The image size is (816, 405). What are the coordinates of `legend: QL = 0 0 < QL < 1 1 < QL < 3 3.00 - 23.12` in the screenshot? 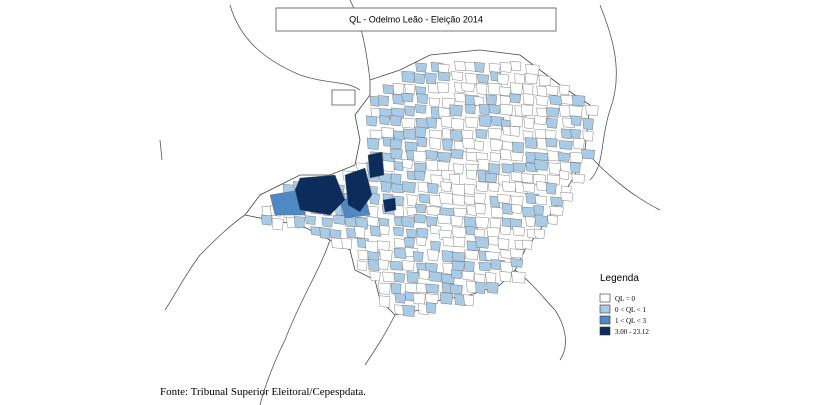 It's located at (624, 314).